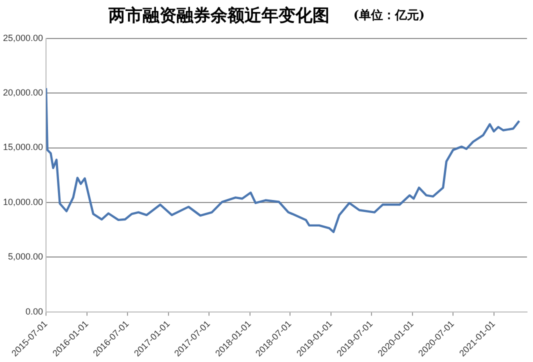 The height and width of the screenshot is (362, 533). What do you see at coordinates (23, 201) in the screenshot?
I see `y-tick-label: 10,000.00` at bounding box center [23, 201].